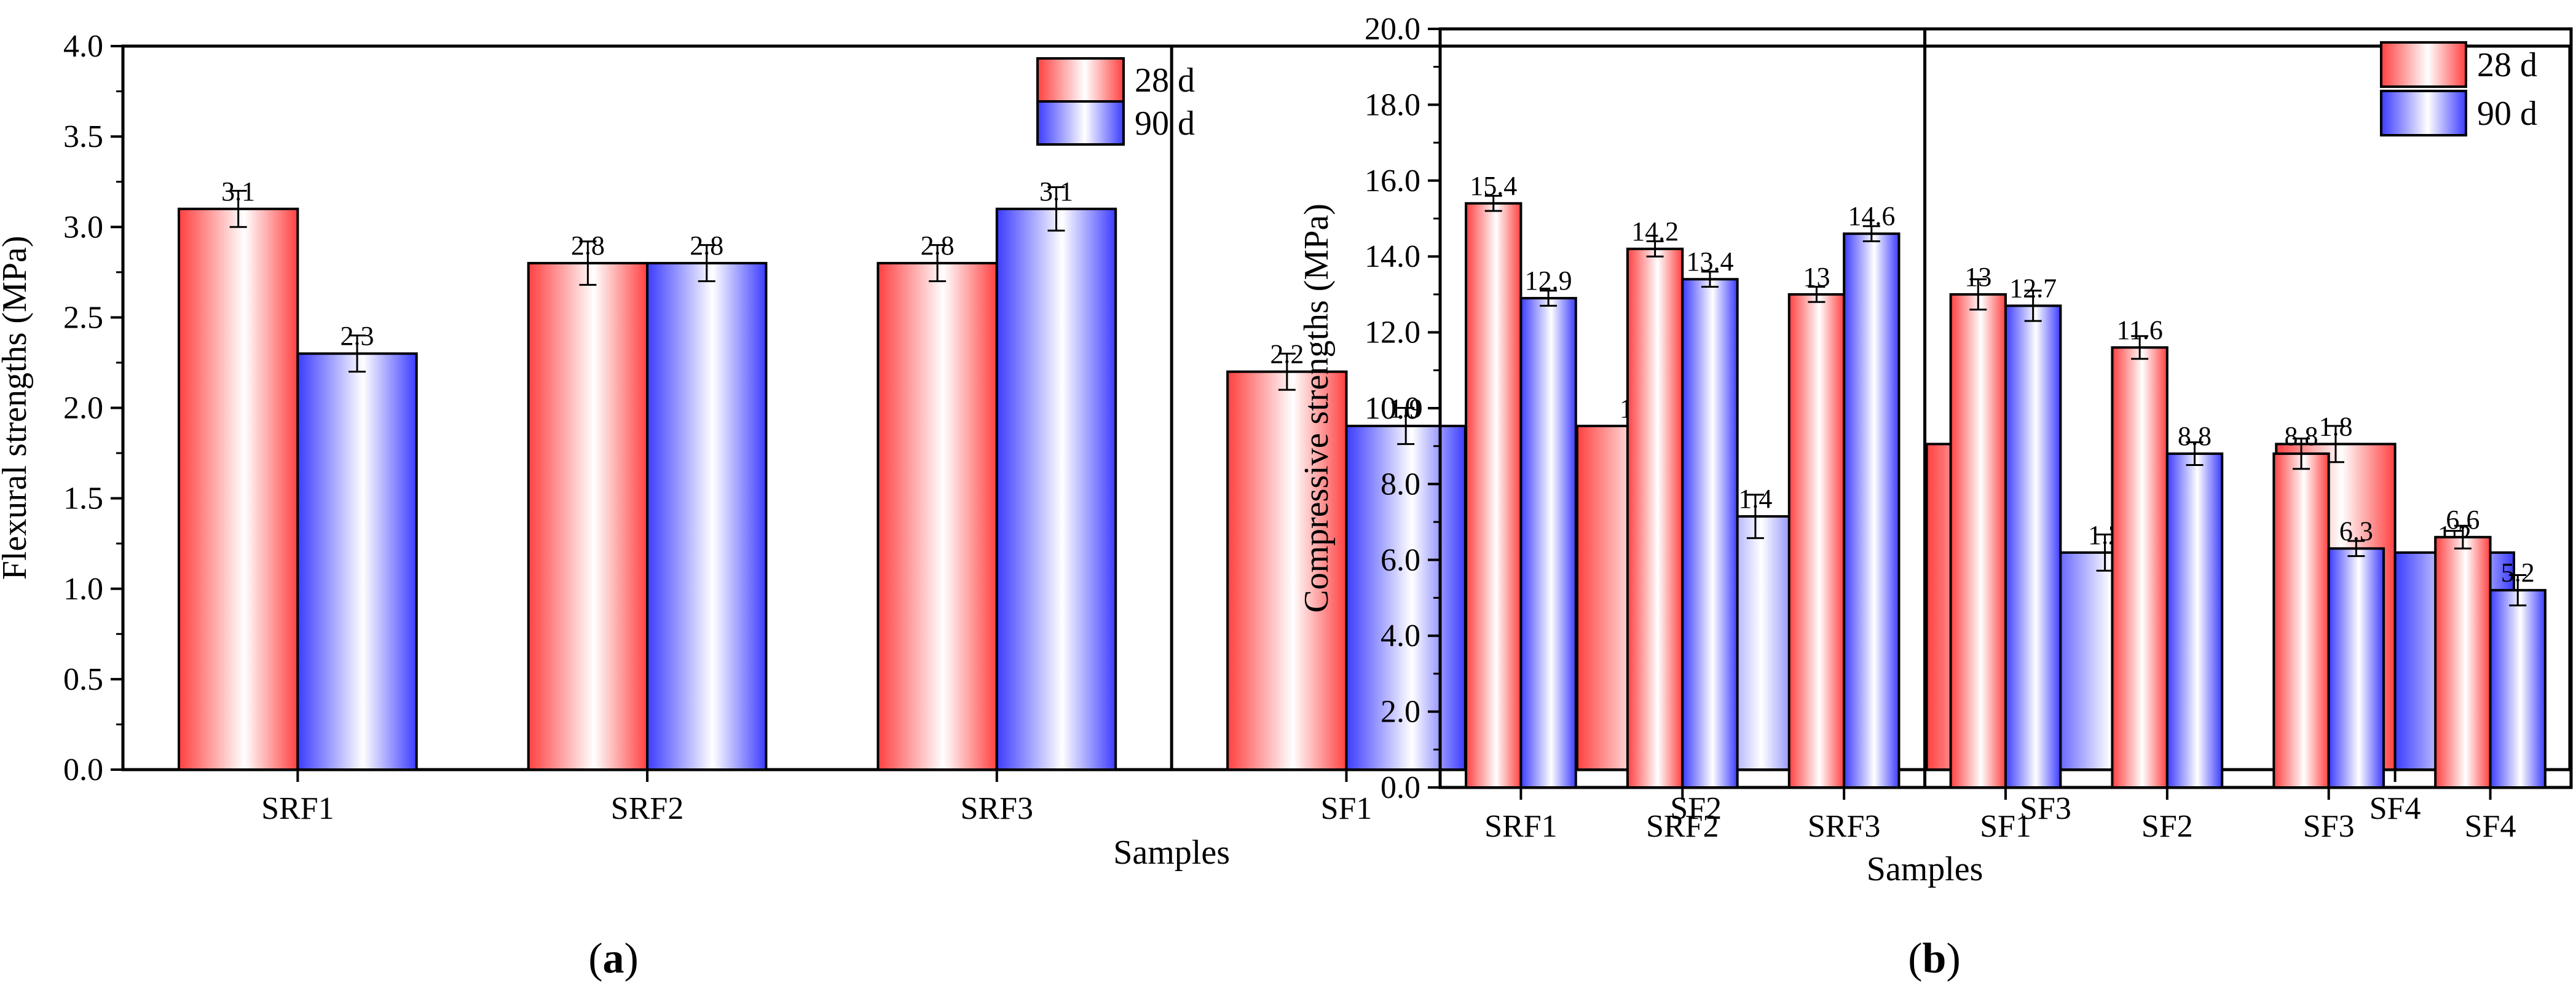 This screenshot has width=2576, height=994. Describe the element at coordinates (2139, 567) in the screenshot. I see `bar-28d-sf2` at that location.